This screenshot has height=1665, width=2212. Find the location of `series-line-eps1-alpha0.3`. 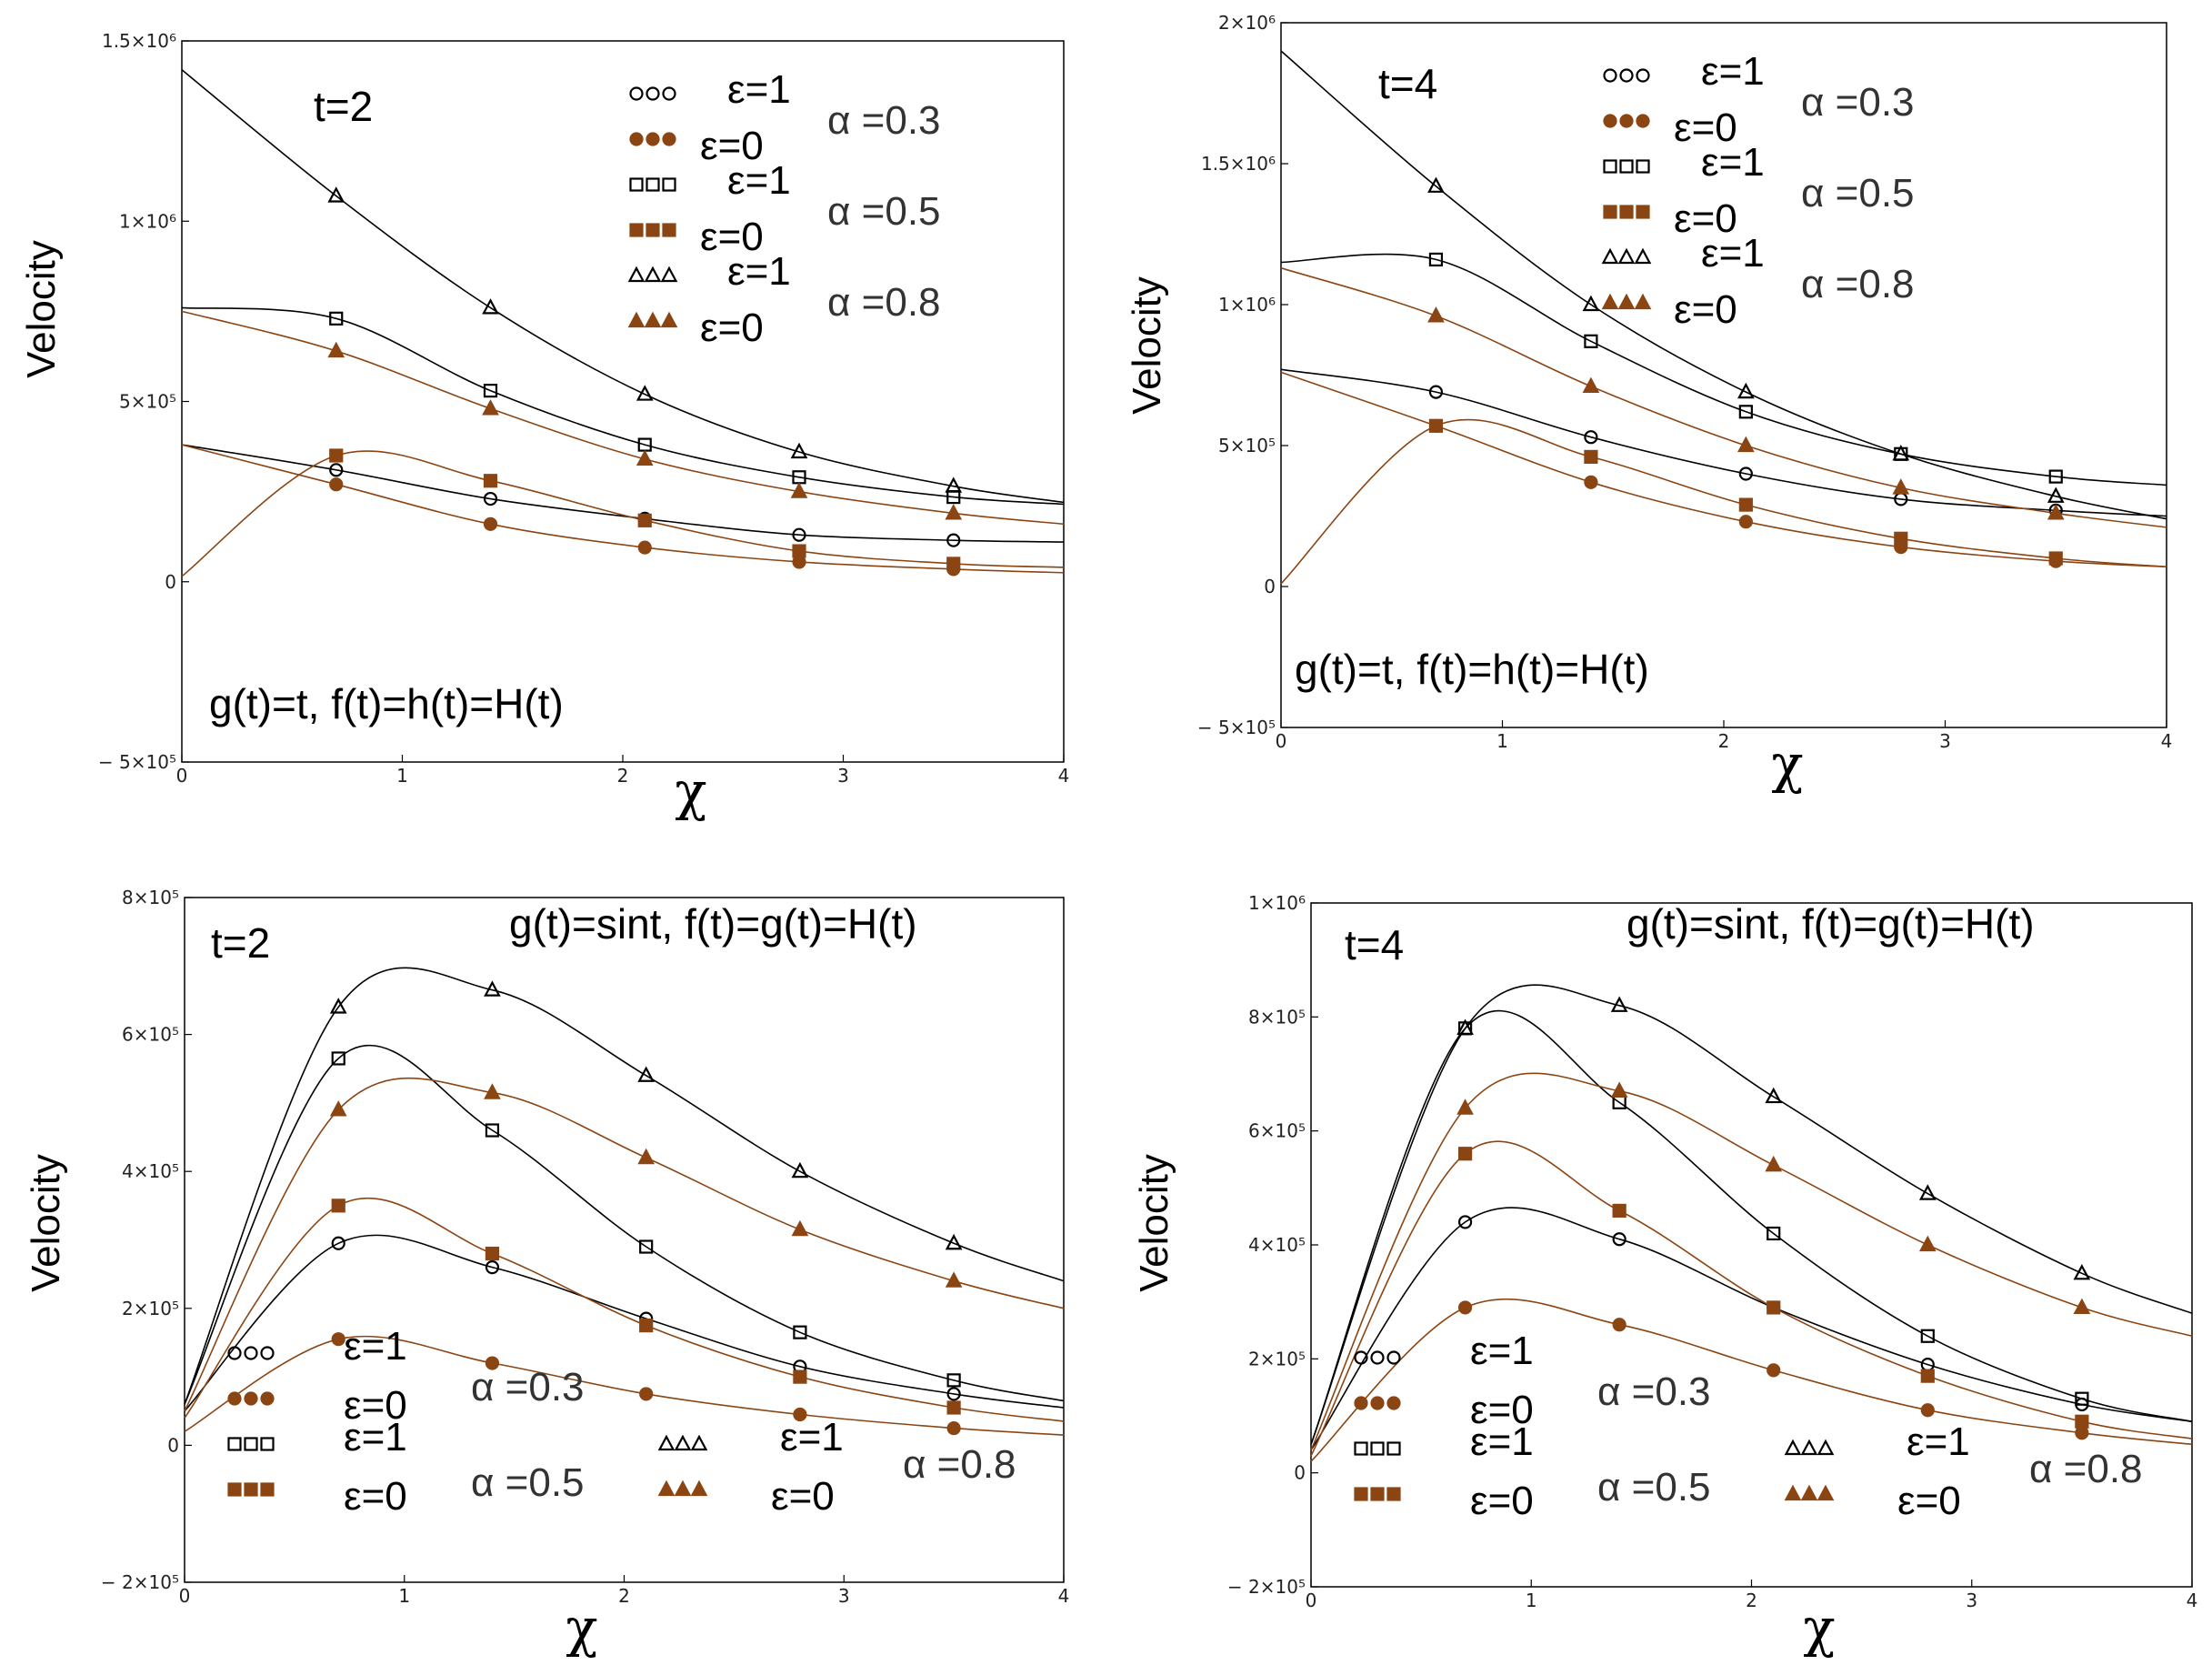

series-line-eps1-alpha0.3 is located at coordinates (624, 1323).